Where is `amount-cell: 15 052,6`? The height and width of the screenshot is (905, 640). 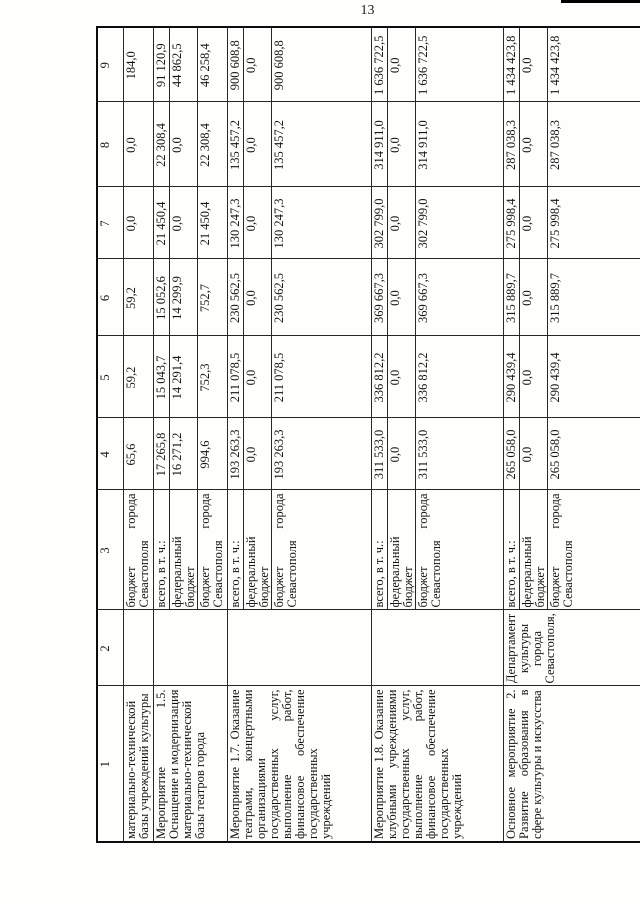
amount-cell: 15 052,6 is located at coordinates (161, 297).